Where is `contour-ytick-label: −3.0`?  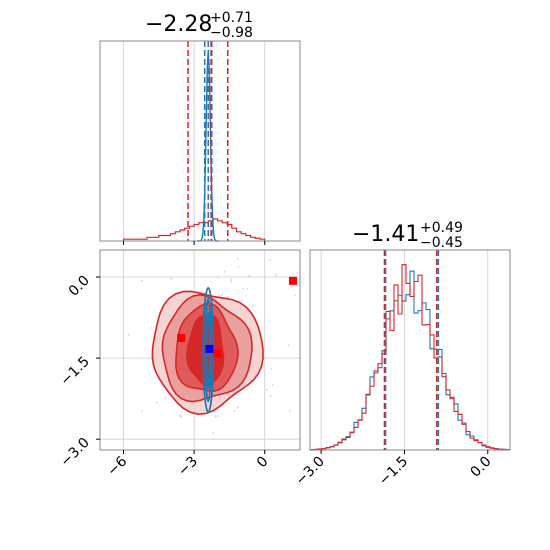 contour-ytick-label: −3.0 is located at coordinates (74, 452).